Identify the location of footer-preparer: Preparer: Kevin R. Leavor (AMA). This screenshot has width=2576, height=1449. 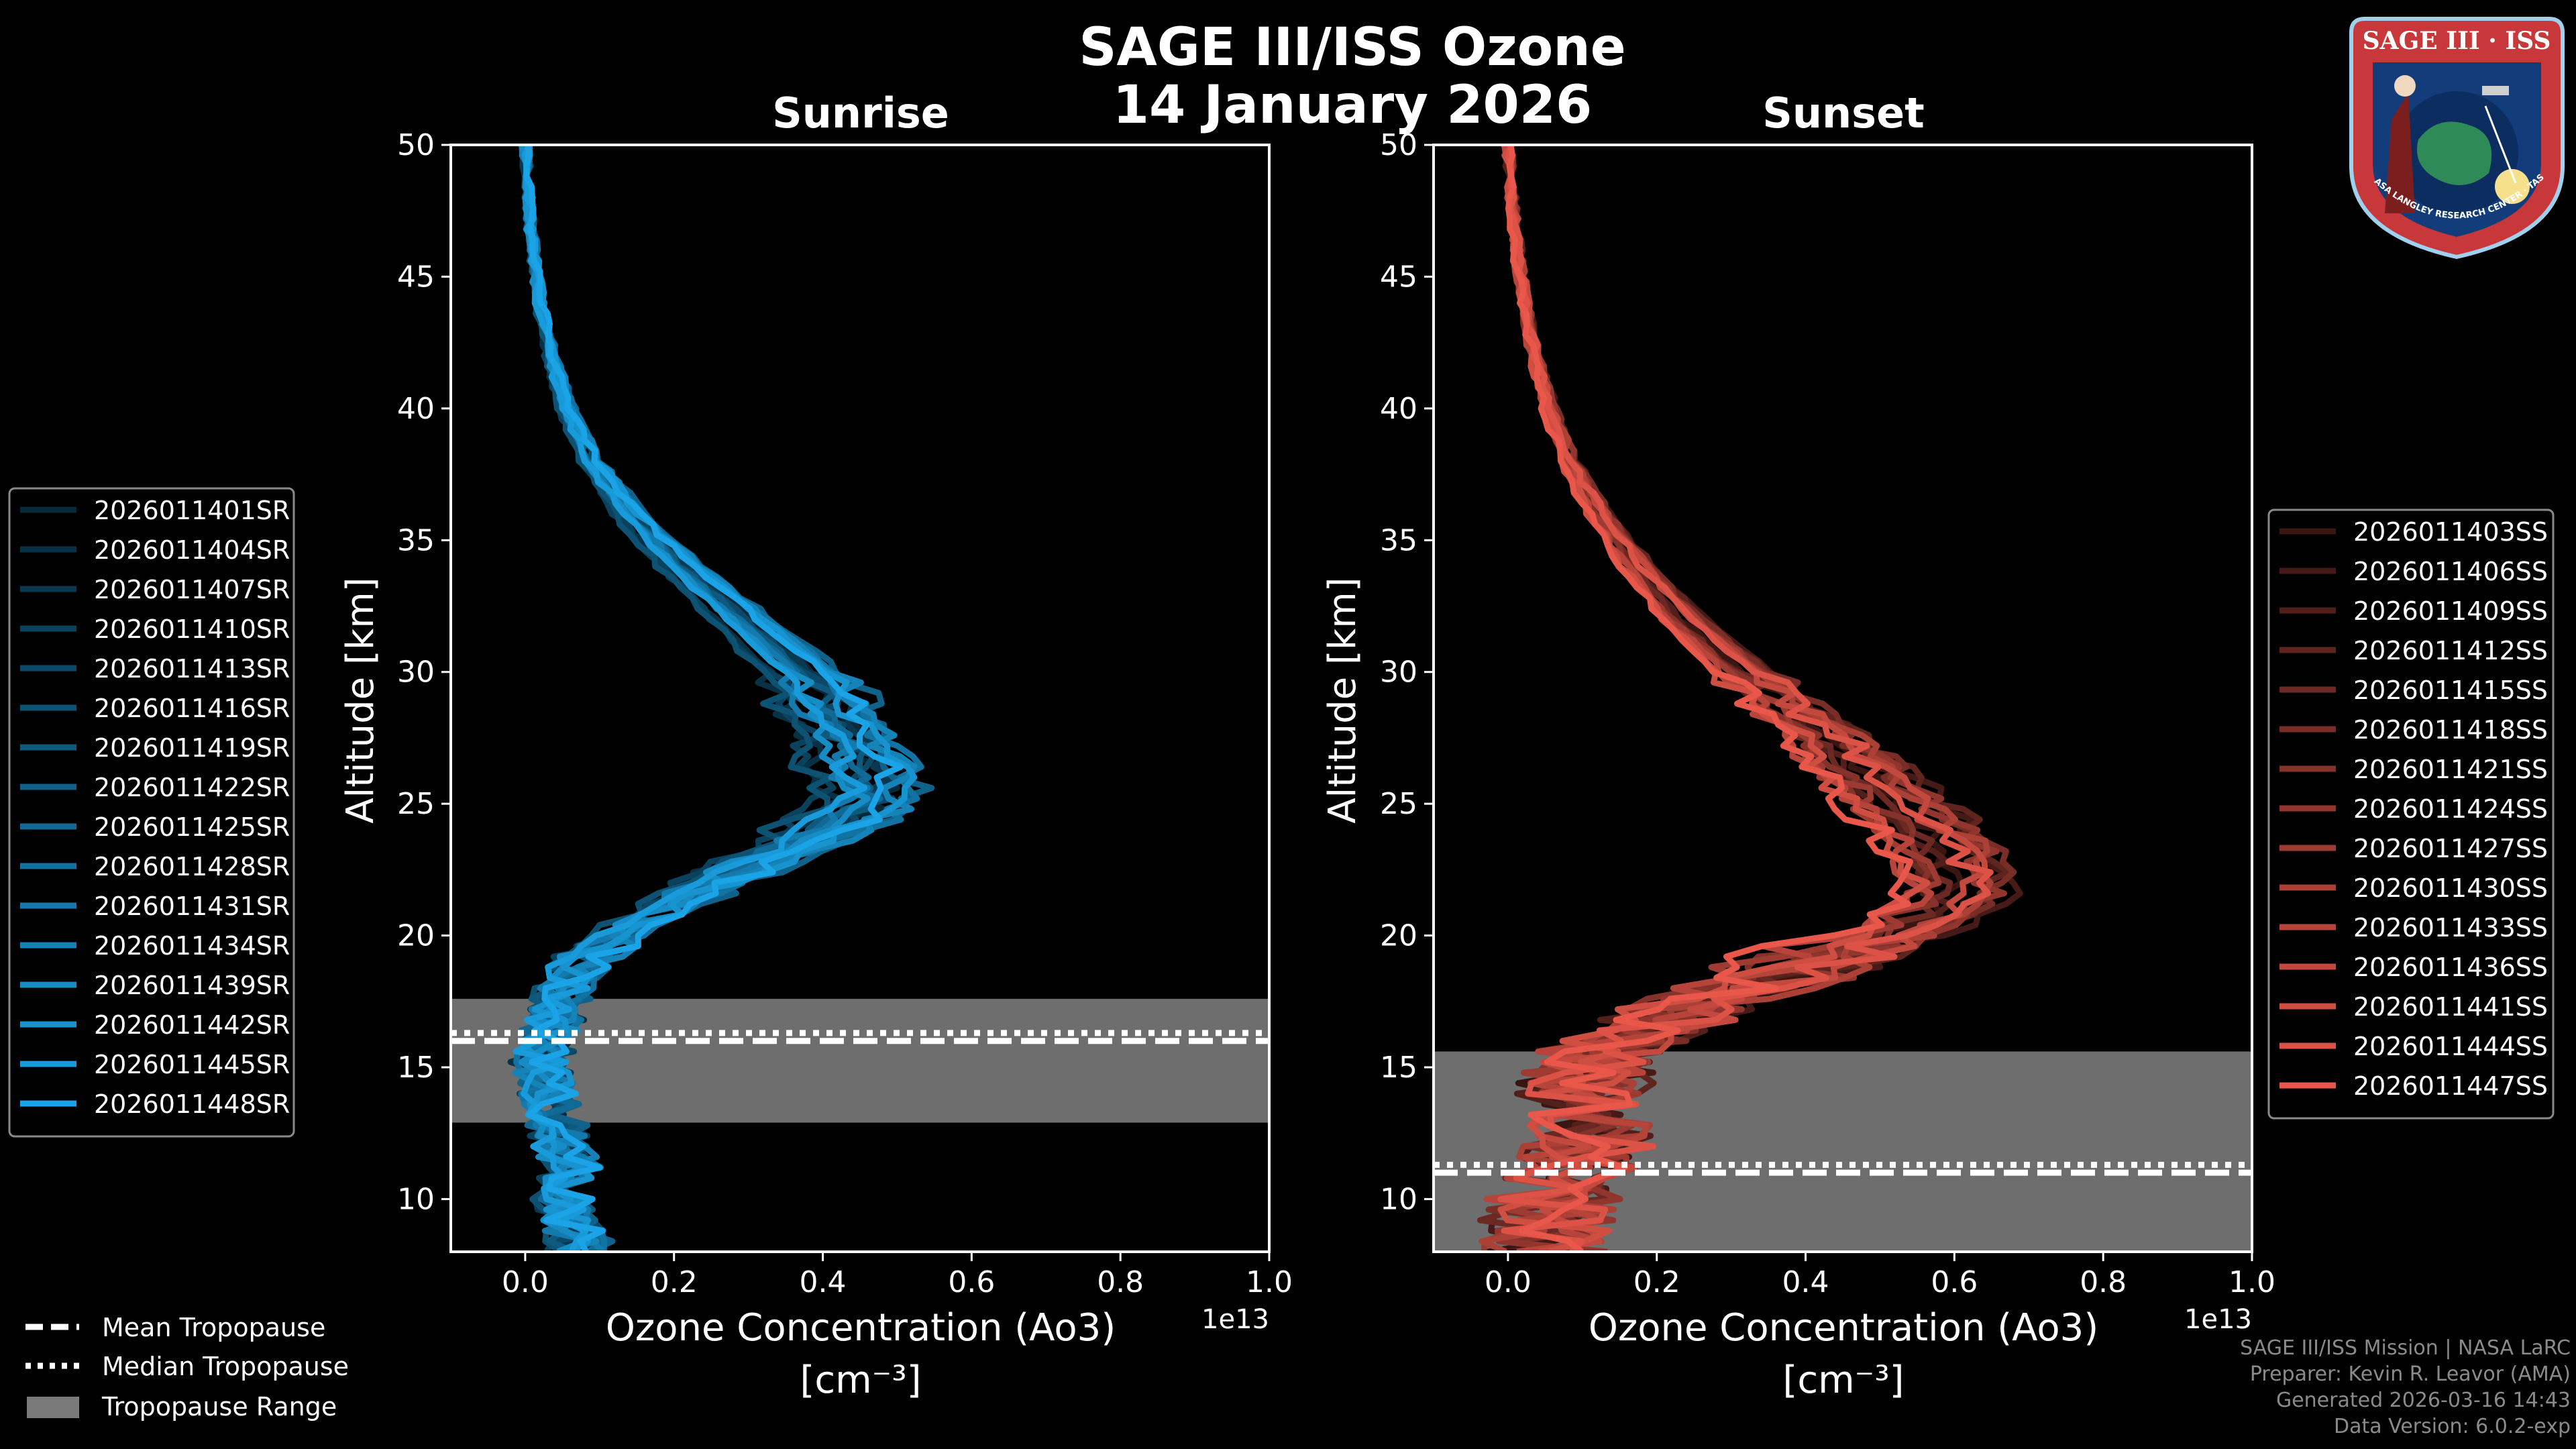
(2410, 1374).